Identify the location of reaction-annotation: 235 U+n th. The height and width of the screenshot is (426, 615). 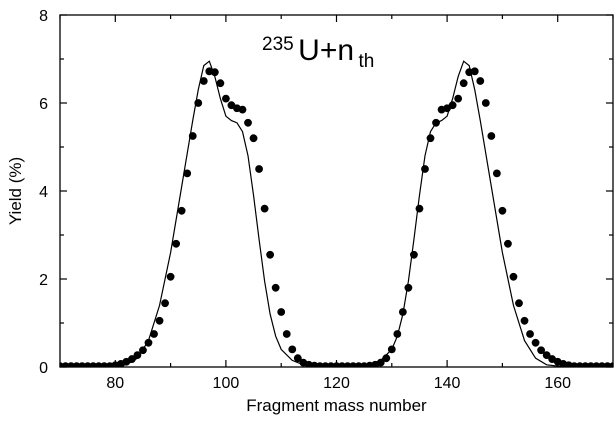
(318, 53).